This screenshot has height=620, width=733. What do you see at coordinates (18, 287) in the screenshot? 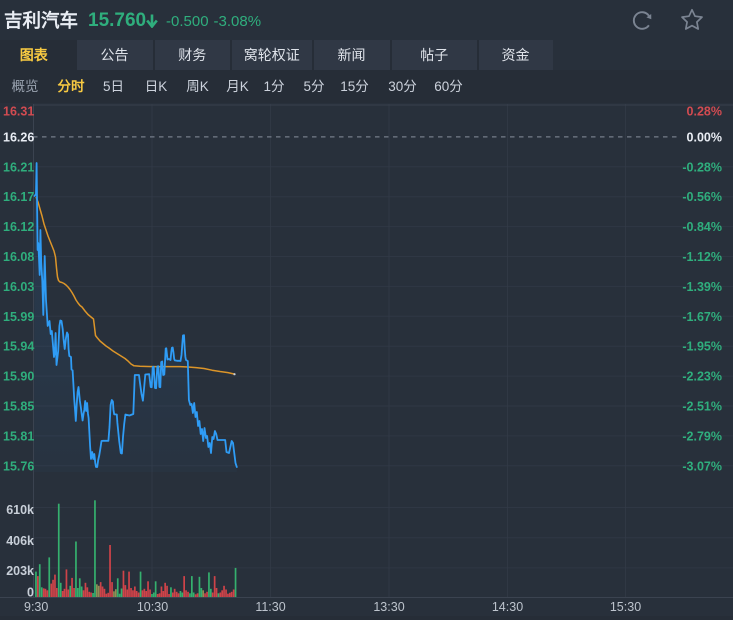
I see `svg-text: 16.03` at bounding box center [18, 287].